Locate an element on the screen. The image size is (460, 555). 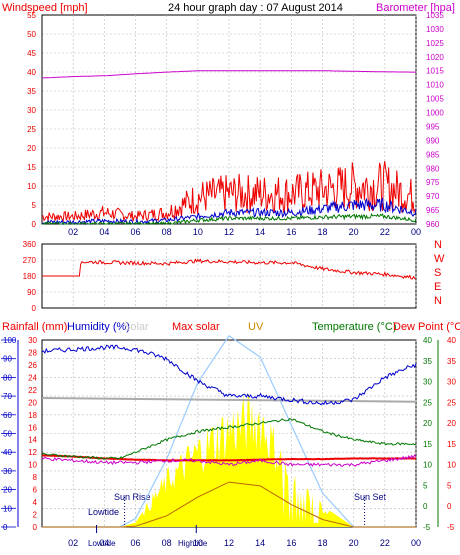
wind-ytick-label: 0 is located at coordinates (34, 224).